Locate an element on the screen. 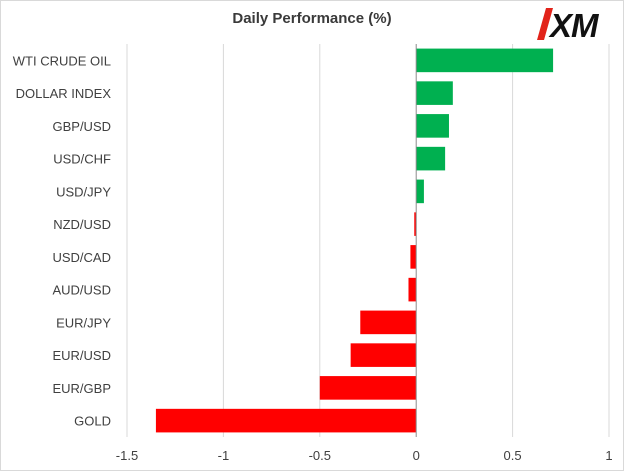 This screenshot has height=471, width=624. category-label: GBP/USD is located at coordinates (81, 126).